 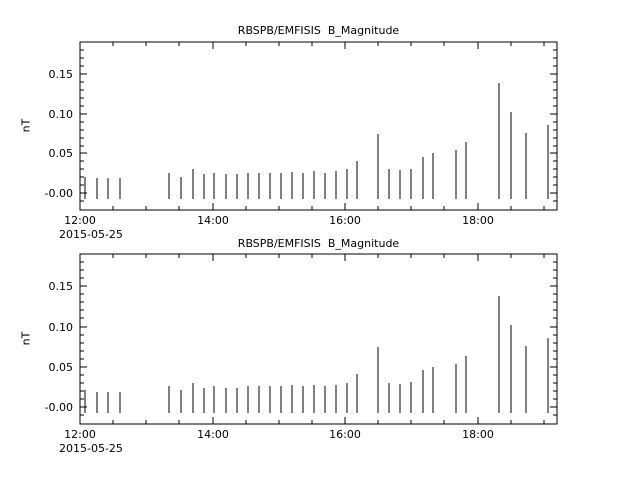 What do you see at coordinates (26, 338) in the screenshot?
I see `y-axis-label-bottom: nT` at bounding box center [26, 338].